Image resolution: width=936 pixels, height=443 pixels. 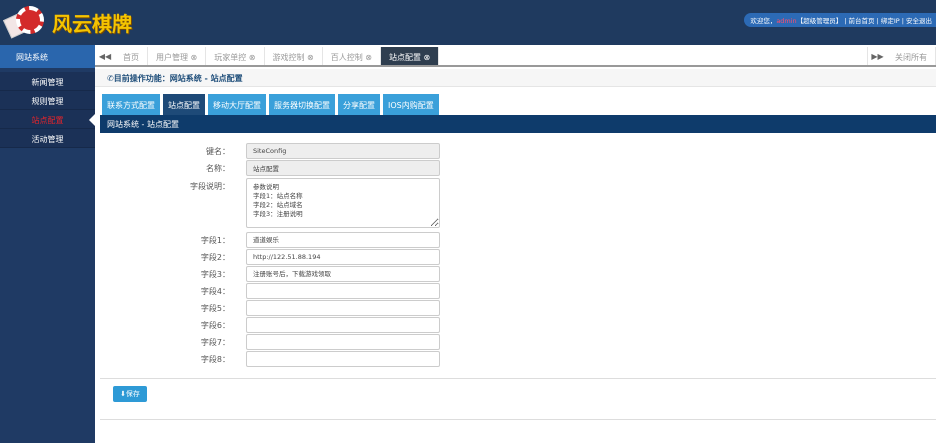 I want to click on field-8-input, so click(x=343, y=359).